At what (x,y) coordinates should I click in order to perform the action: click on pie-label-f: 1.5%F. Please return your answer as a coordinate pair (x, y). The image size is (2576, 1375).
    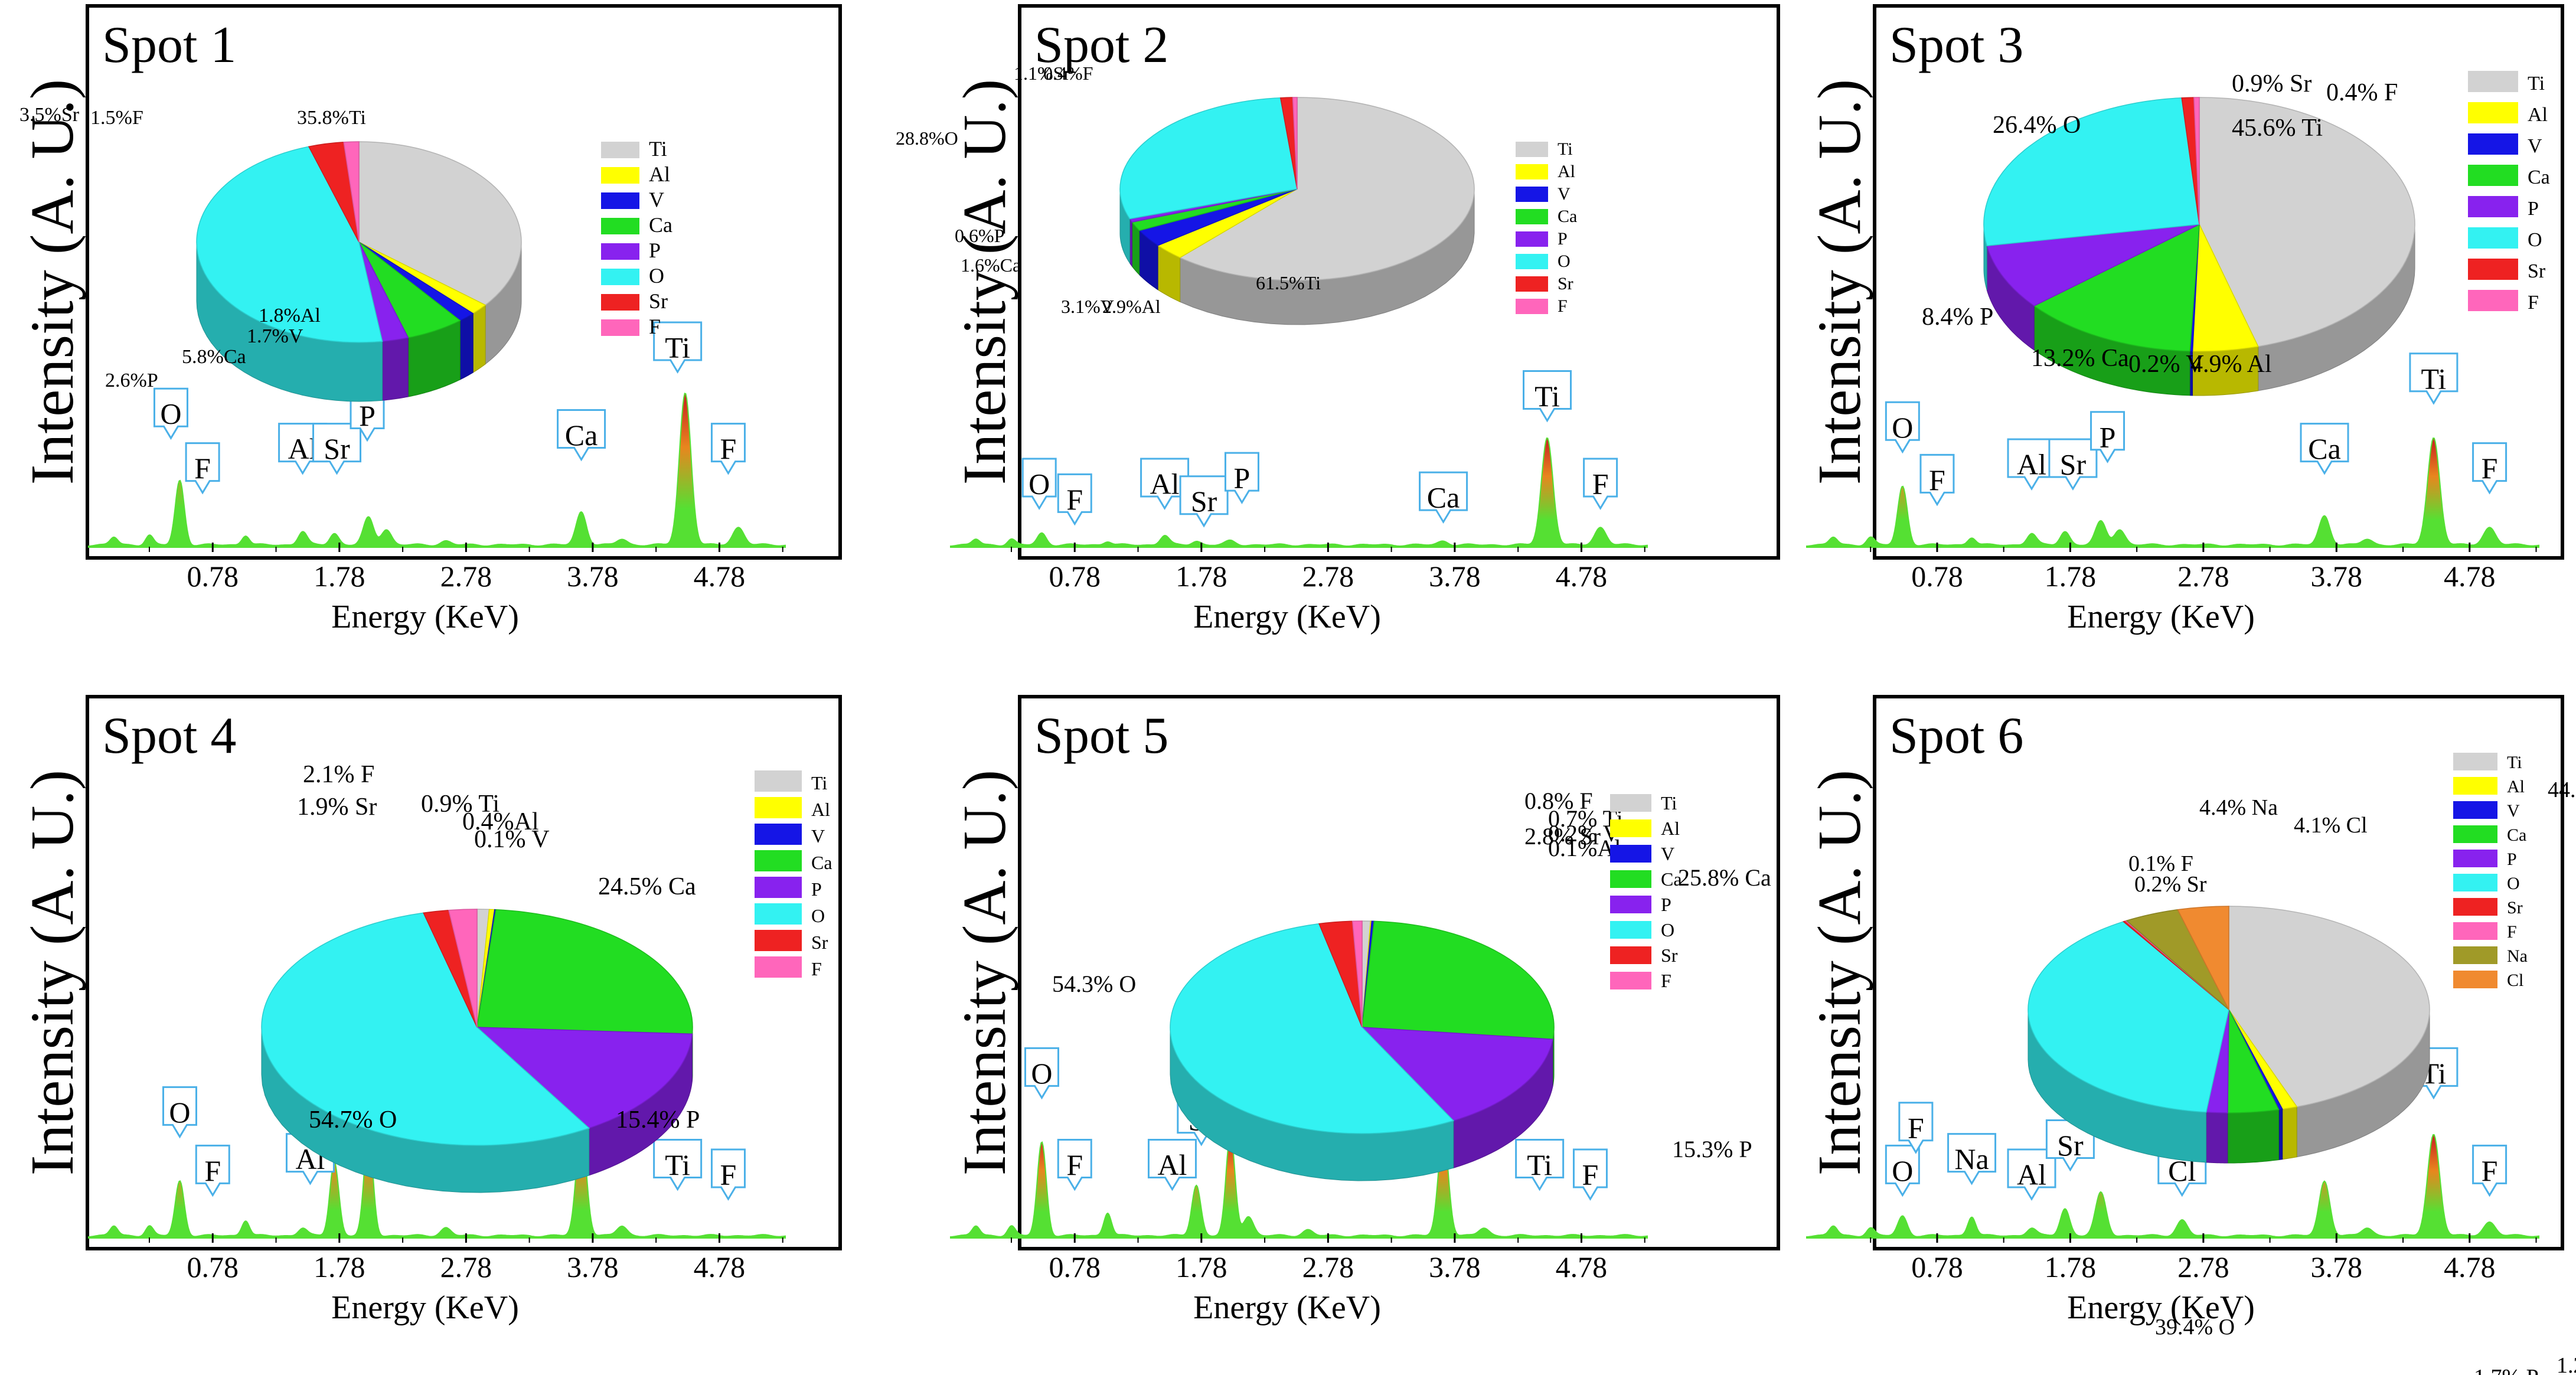
    Looking at the image, I should click on (116, 118).